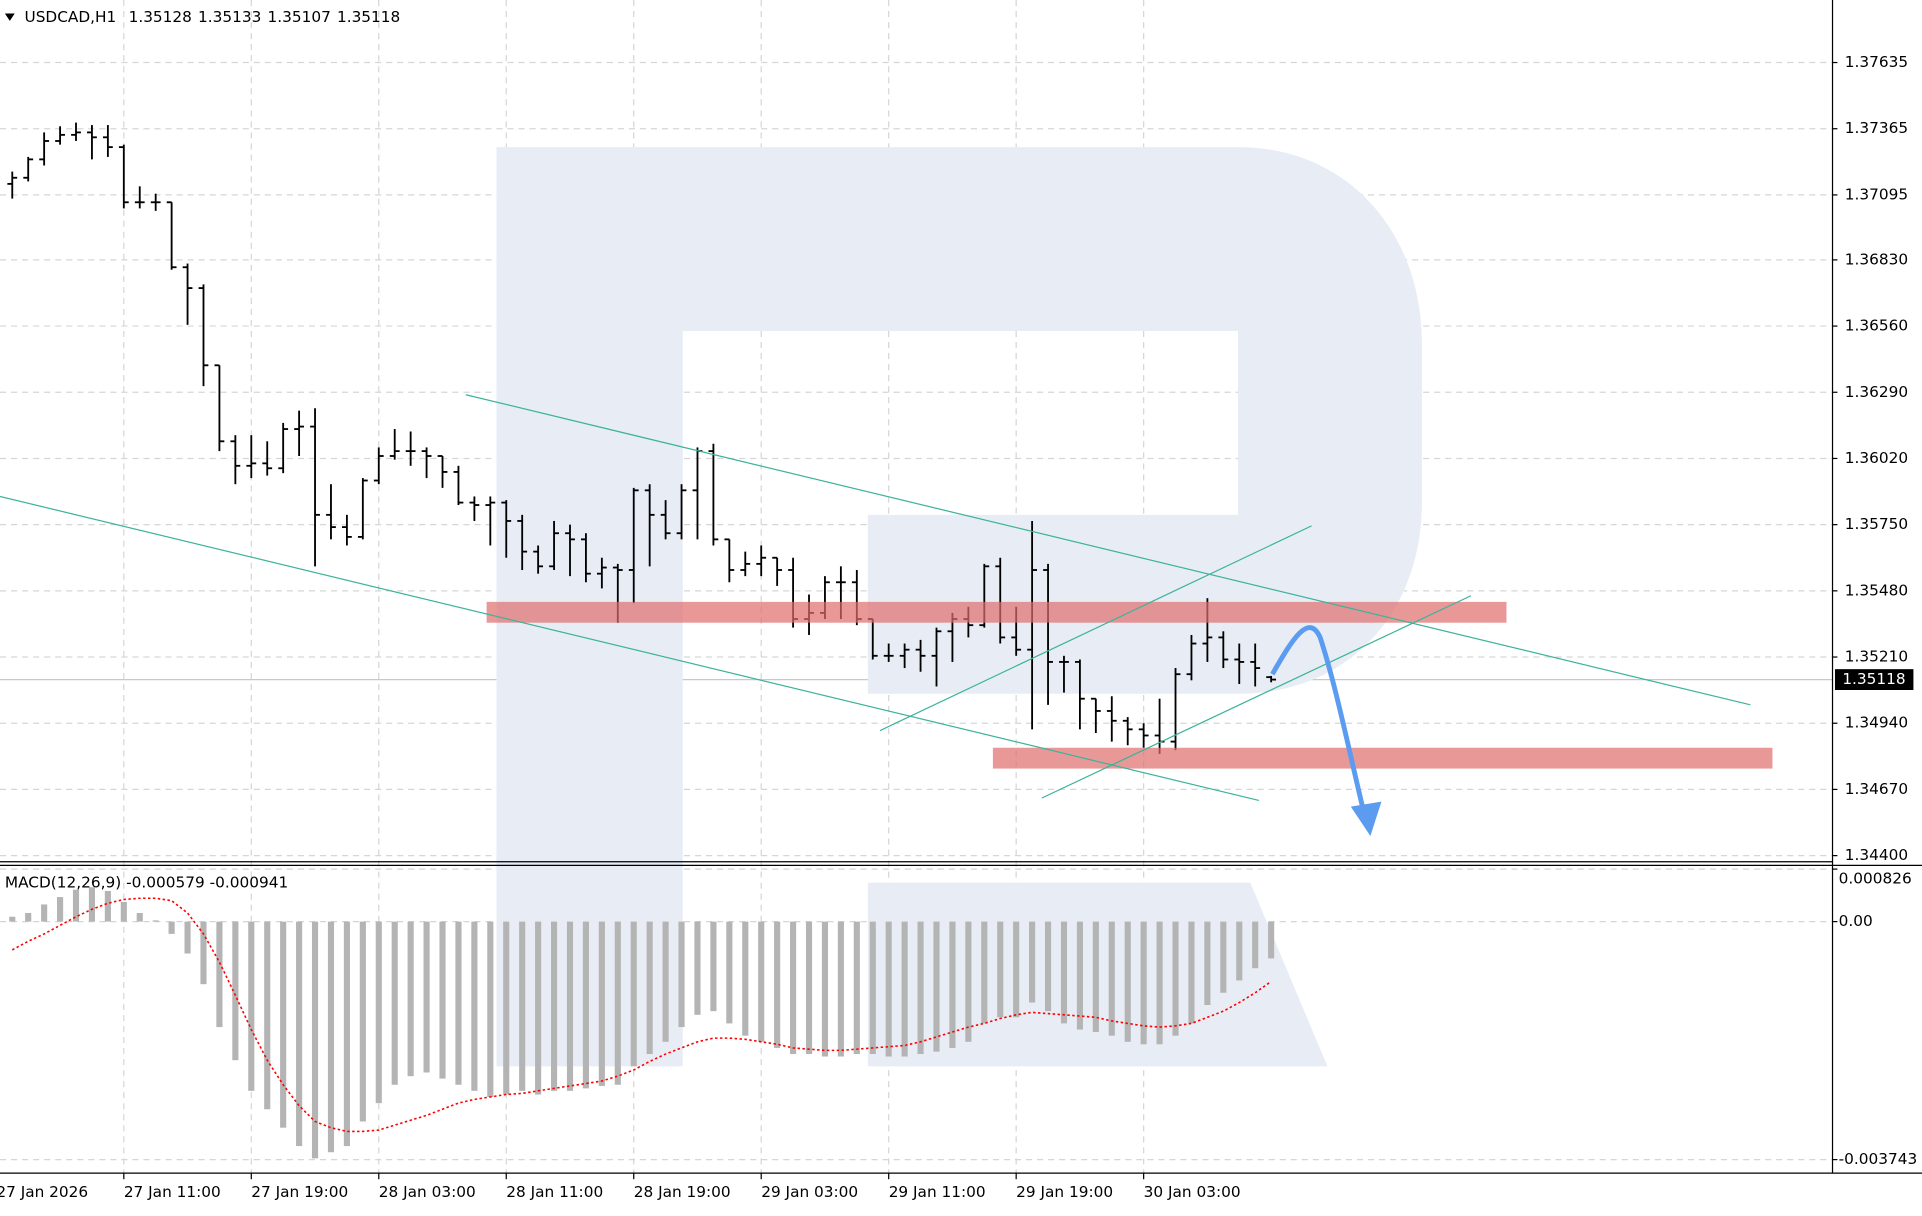 The image size is (1922, 1216). I want to click on chart-header: USDCAD,H1 1.35128 1.35133 1.35107 1.35118, so click(213, 17).